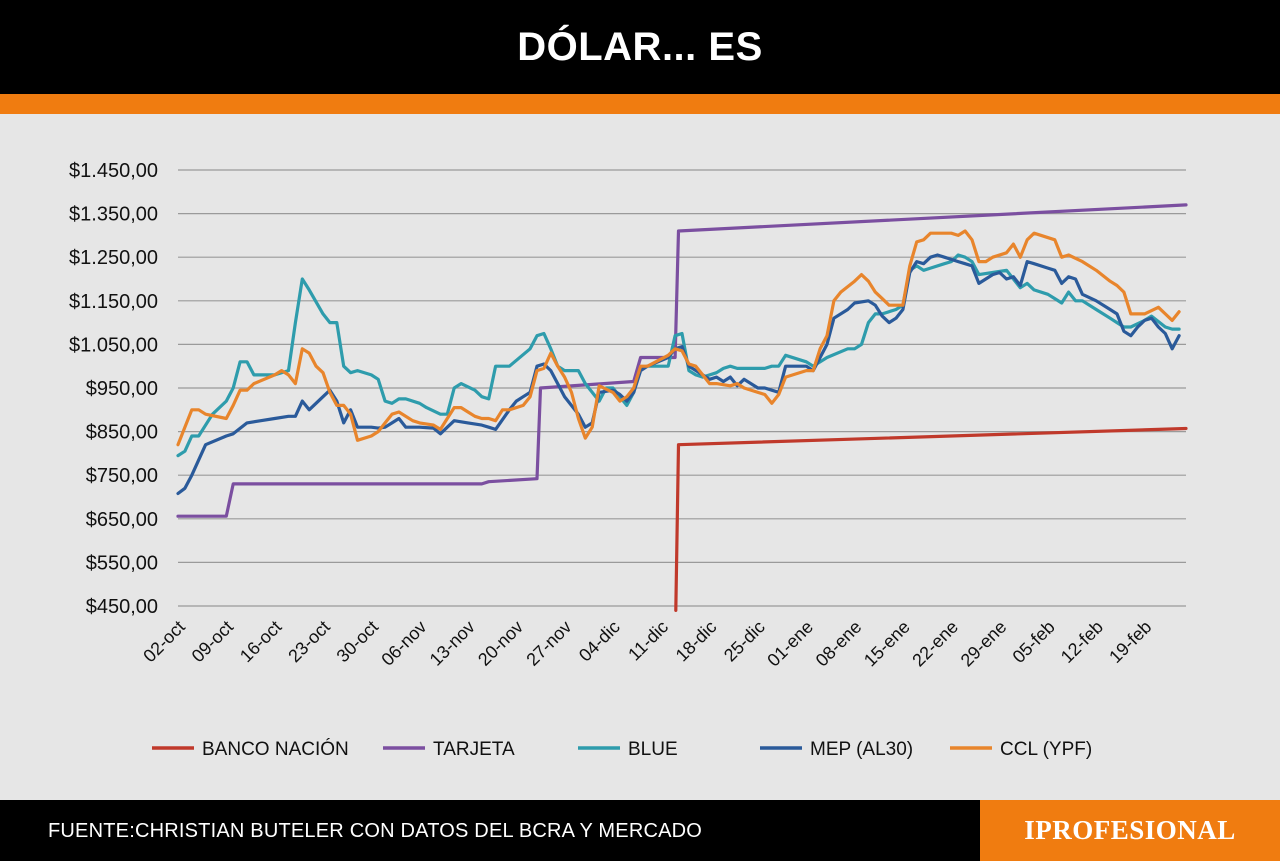 Image resolution: width=1280 pixels, height=861 pixels. What do you see at coordinates (309, 642) in the screenshot?
I see `x-tick-label: 23-oct` at bounding box center [309, 642].